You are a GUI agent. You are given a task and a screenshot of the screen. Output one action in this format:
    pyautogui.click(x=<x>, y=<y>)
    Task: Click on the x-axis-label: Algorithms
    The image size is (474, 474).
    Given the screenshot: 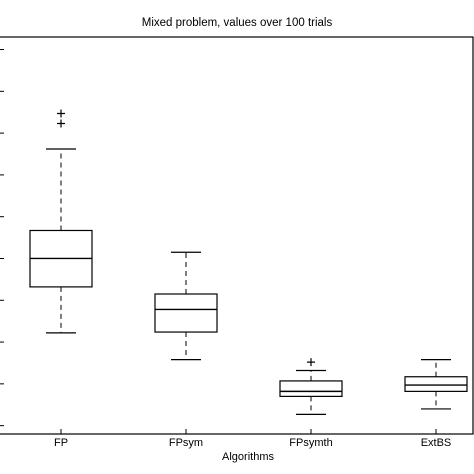 What is the action you would take?
    pyautogui.click(x=248, y=457)
    